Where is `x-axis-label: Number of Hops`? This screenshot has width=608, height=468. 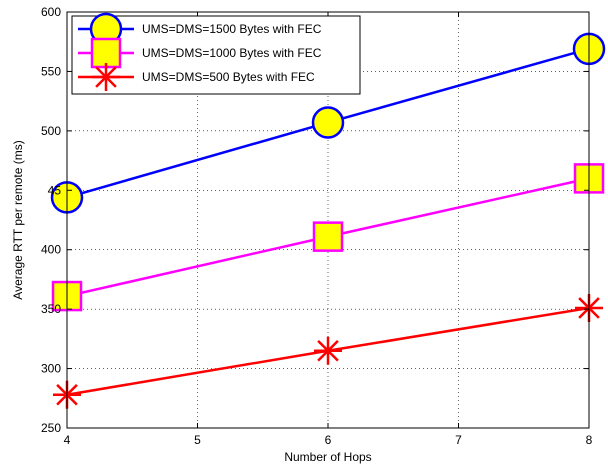 x-axis-label: Number of Hops is located at coordinates (327, 457).